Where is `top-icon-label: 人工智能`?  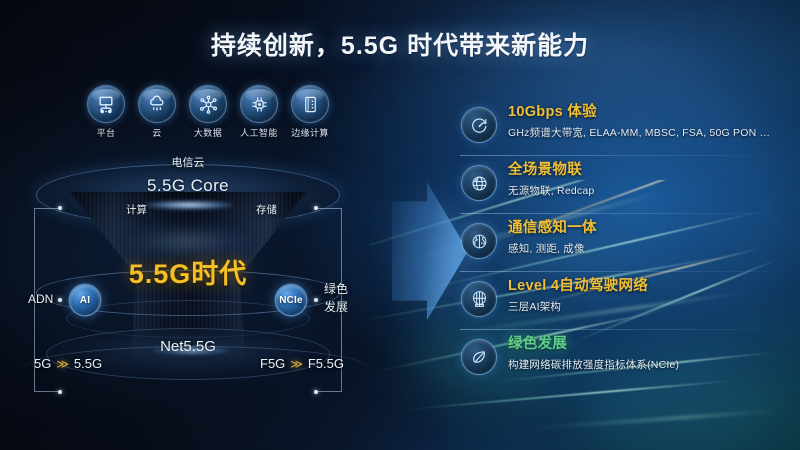
top-icon-label: 人工智能 is located at coordinates (259, 133).